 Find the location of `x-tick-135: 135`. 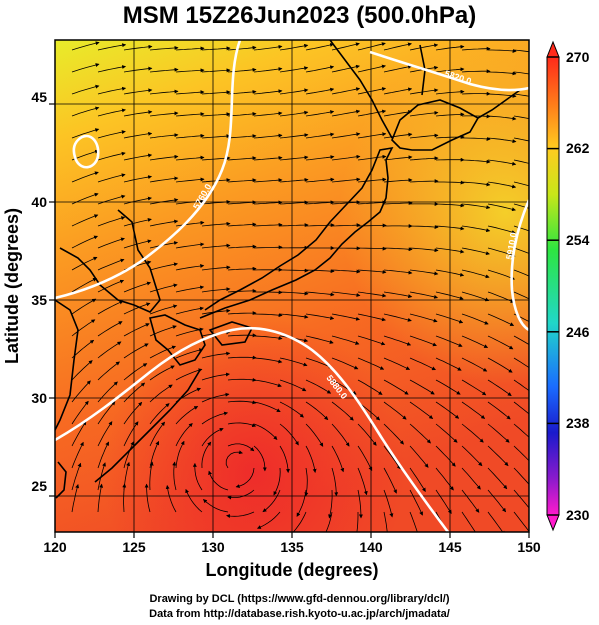

x-tick-135: 135 is located at coordinates (292, 547).